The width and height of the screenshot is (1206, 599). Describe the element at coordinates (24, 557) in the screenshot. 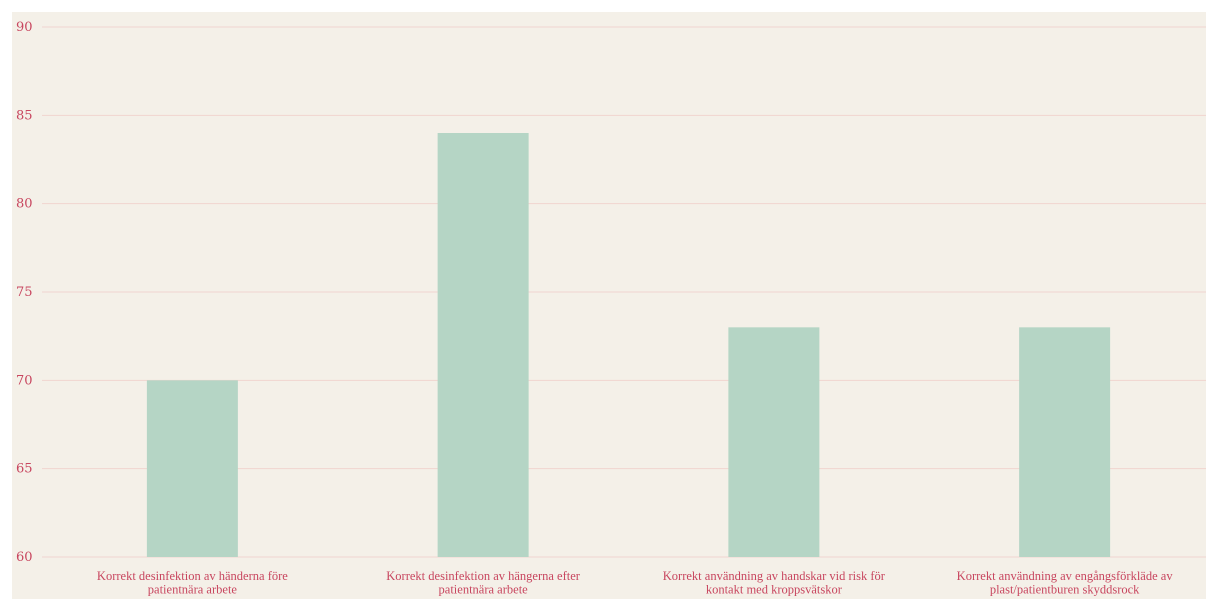

I see `y-tick-label-60: 60` at that location.